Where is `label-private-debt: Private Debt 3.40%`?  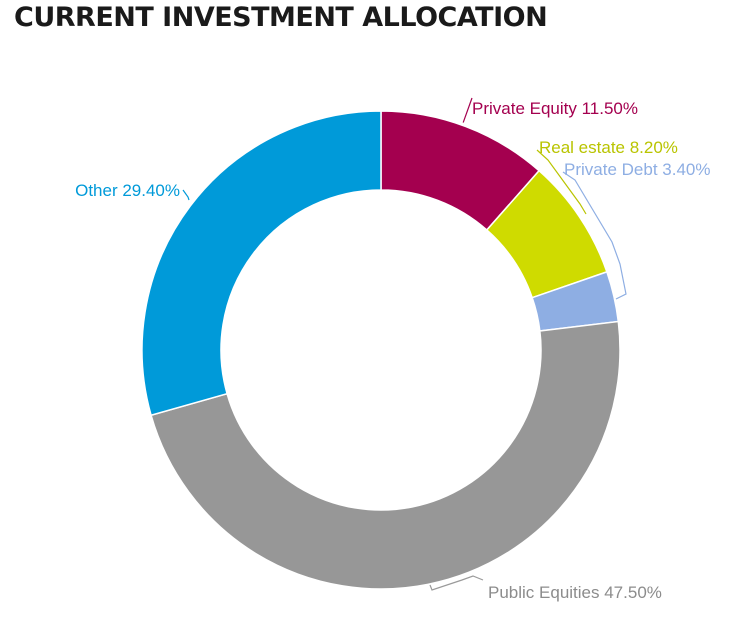 label-private-debt: Private Debt 3.40% is located at coordinates (637, 169).